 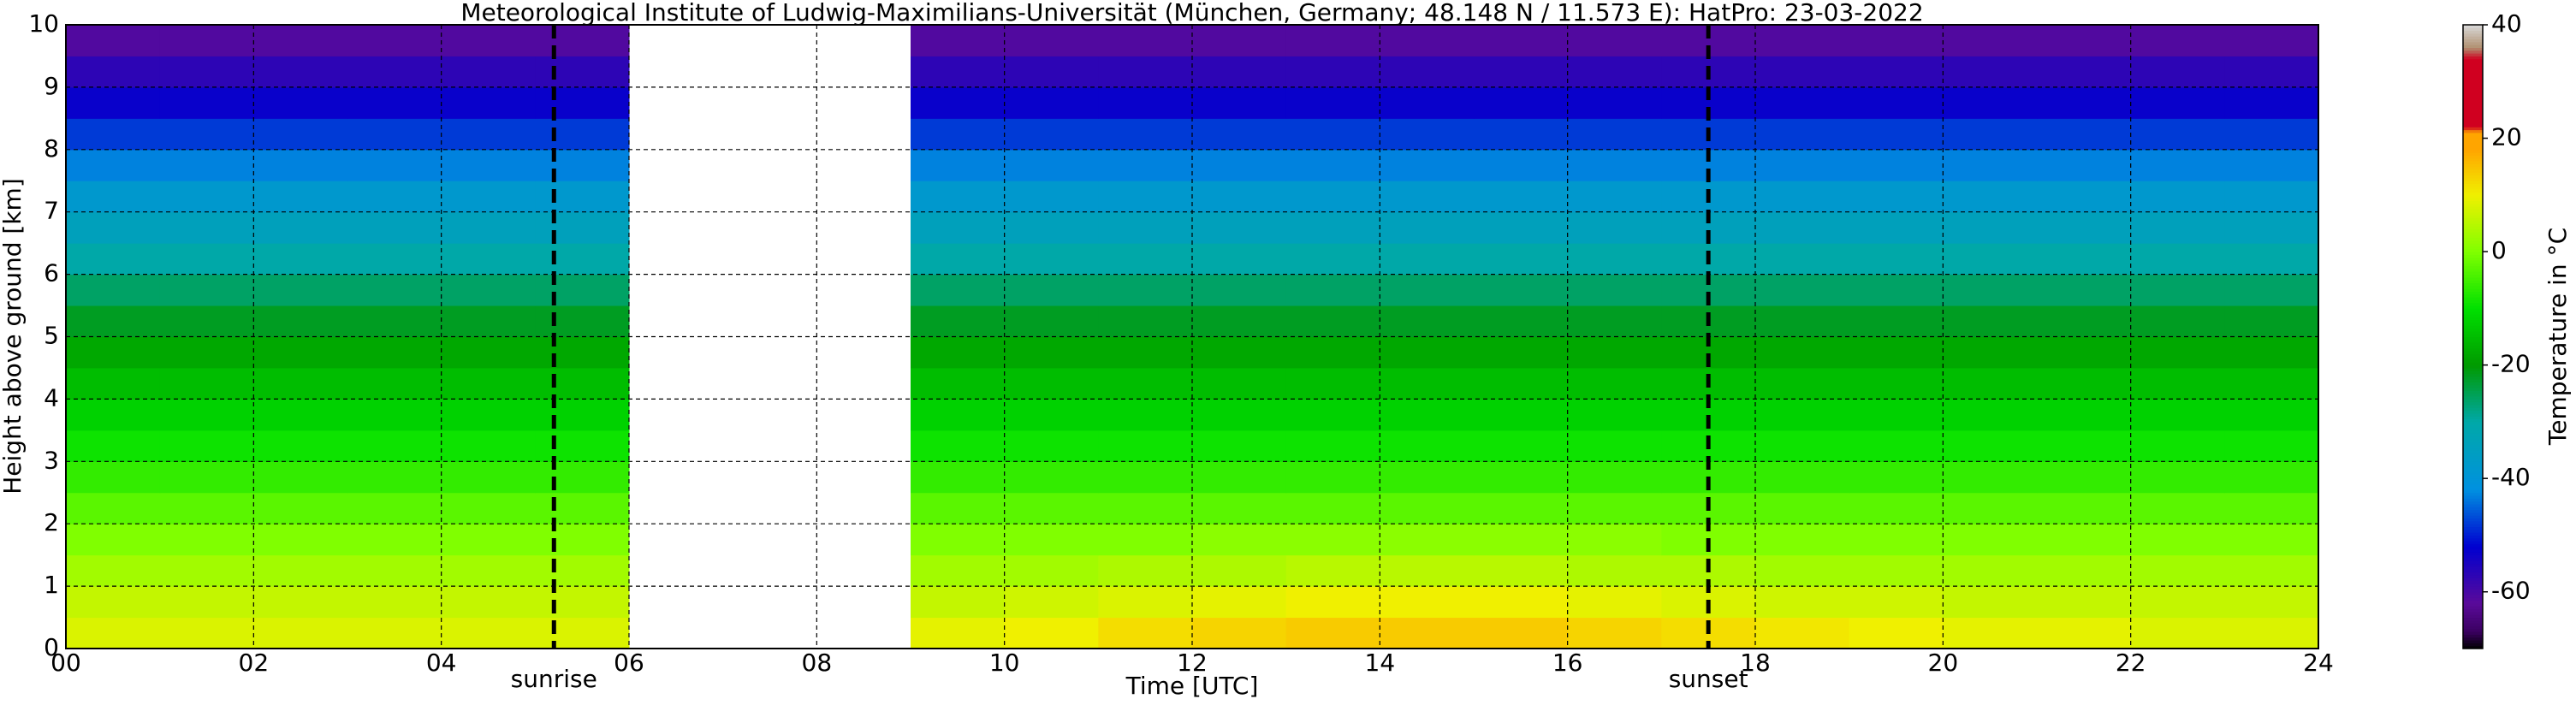 What do you see at coordinates (2473, 336) in the screenshot?
I see `colorbar-frame` at bounding box center [2473, 336].